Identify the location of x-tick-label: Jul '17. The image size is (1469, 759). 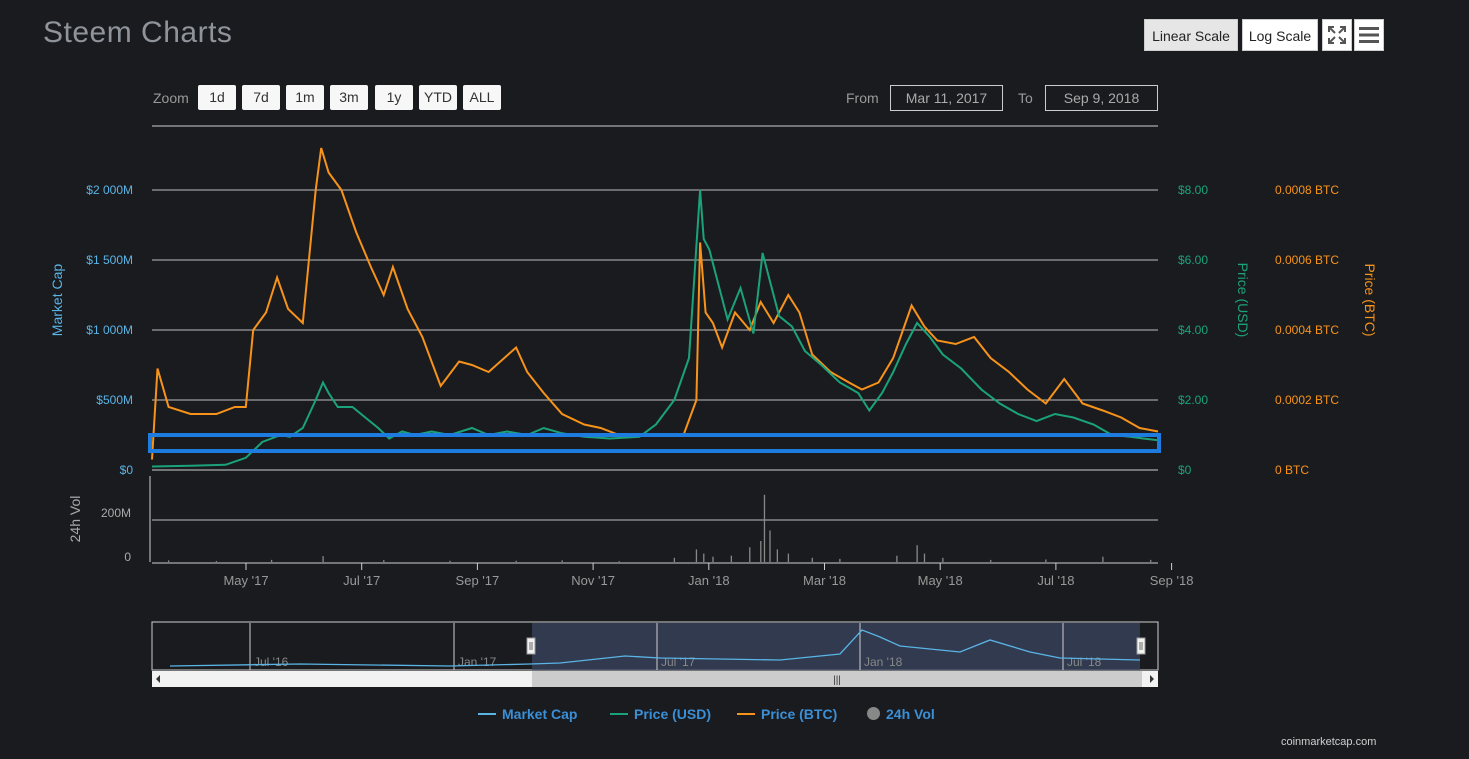
(361, 580).